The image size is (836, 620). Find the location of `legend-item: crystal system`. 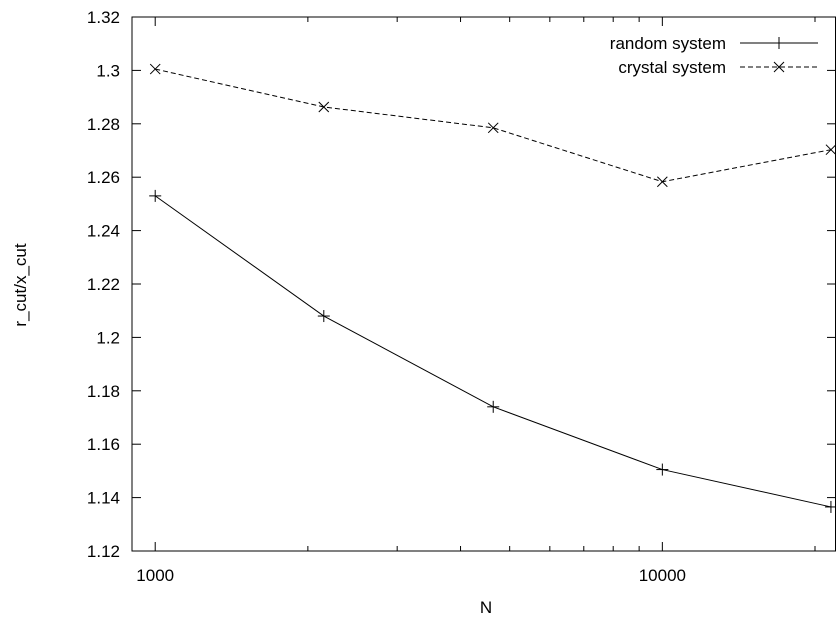

legend-item: crystal system is located at coordinates (718, 67).